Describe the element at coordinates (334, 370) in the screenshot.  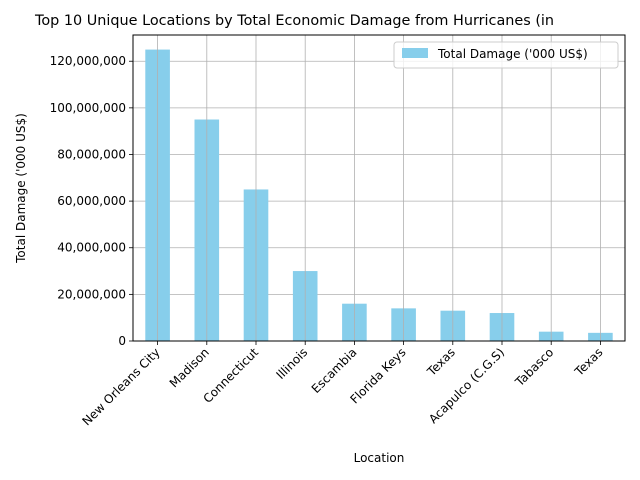
I see `x-tick-label: Escambia` at that location.